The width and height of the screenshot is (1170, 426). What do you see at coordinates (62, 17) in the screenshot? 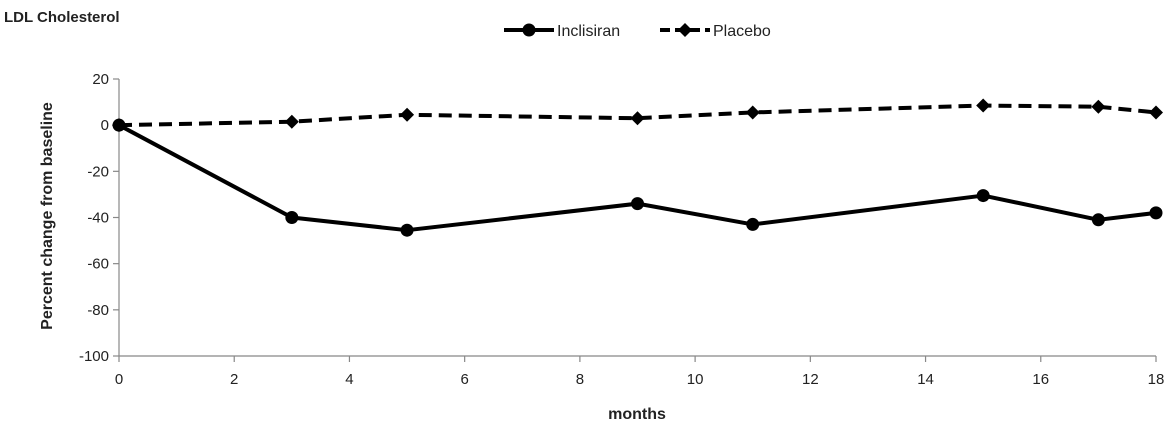
I see `chart-title: LDL Cholesterol` at bounding box center [62, 17].